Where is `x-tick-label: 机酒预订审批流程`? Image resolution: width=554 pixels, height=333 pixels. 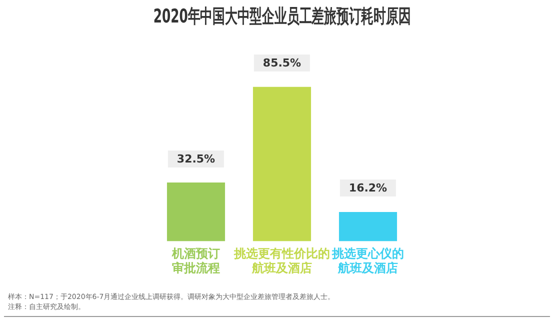 x-tick-label: 机酒预订审批流程 is located at coordinates (195, 260).